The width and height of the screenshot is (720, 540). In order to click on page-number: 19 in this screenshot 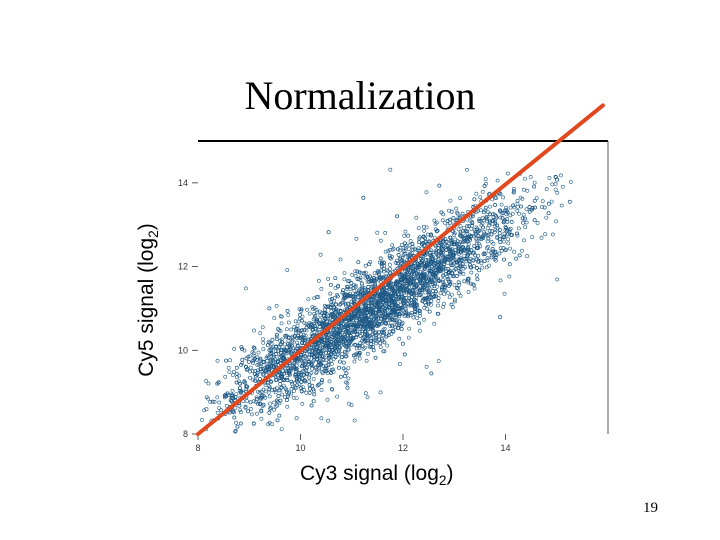, I will do `click(650, 508)`.